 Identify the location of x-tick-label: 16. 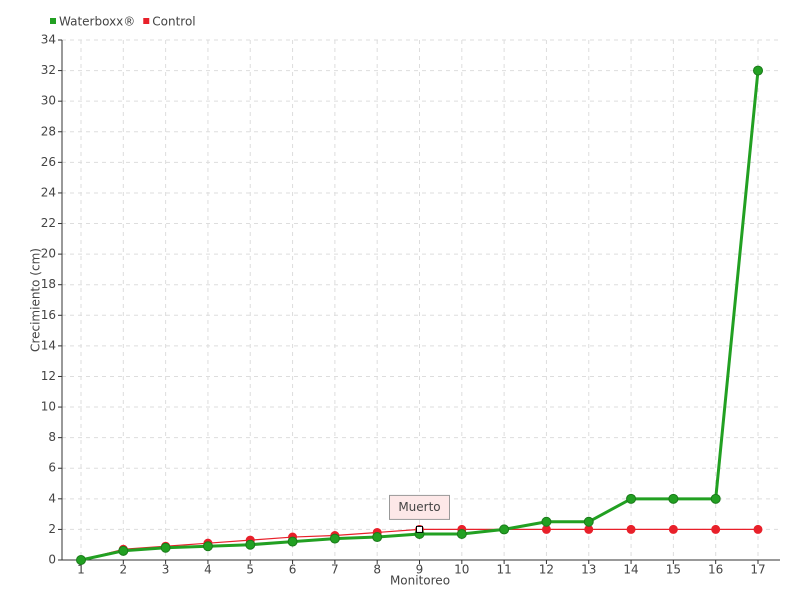
(715, 570).